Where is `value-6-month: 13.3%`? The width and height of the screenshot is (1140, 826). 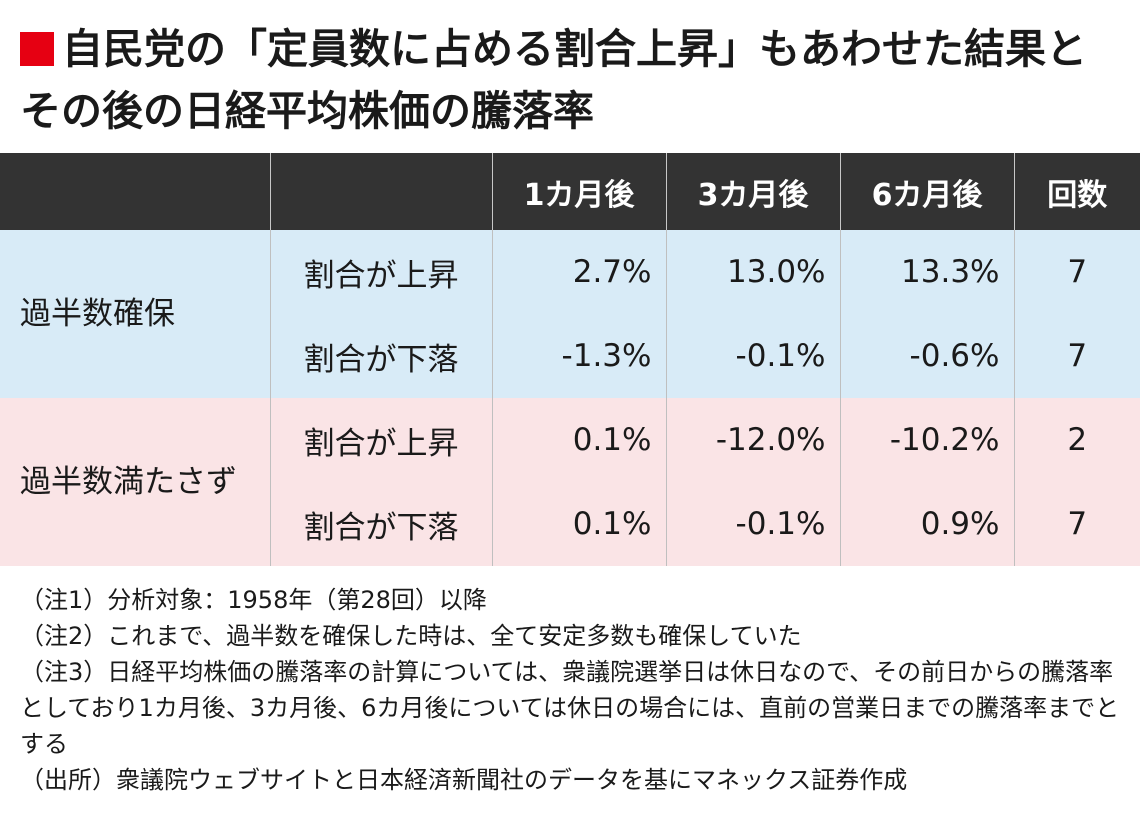
value-6-month: 13.3% is located at coordinates (926, 272).